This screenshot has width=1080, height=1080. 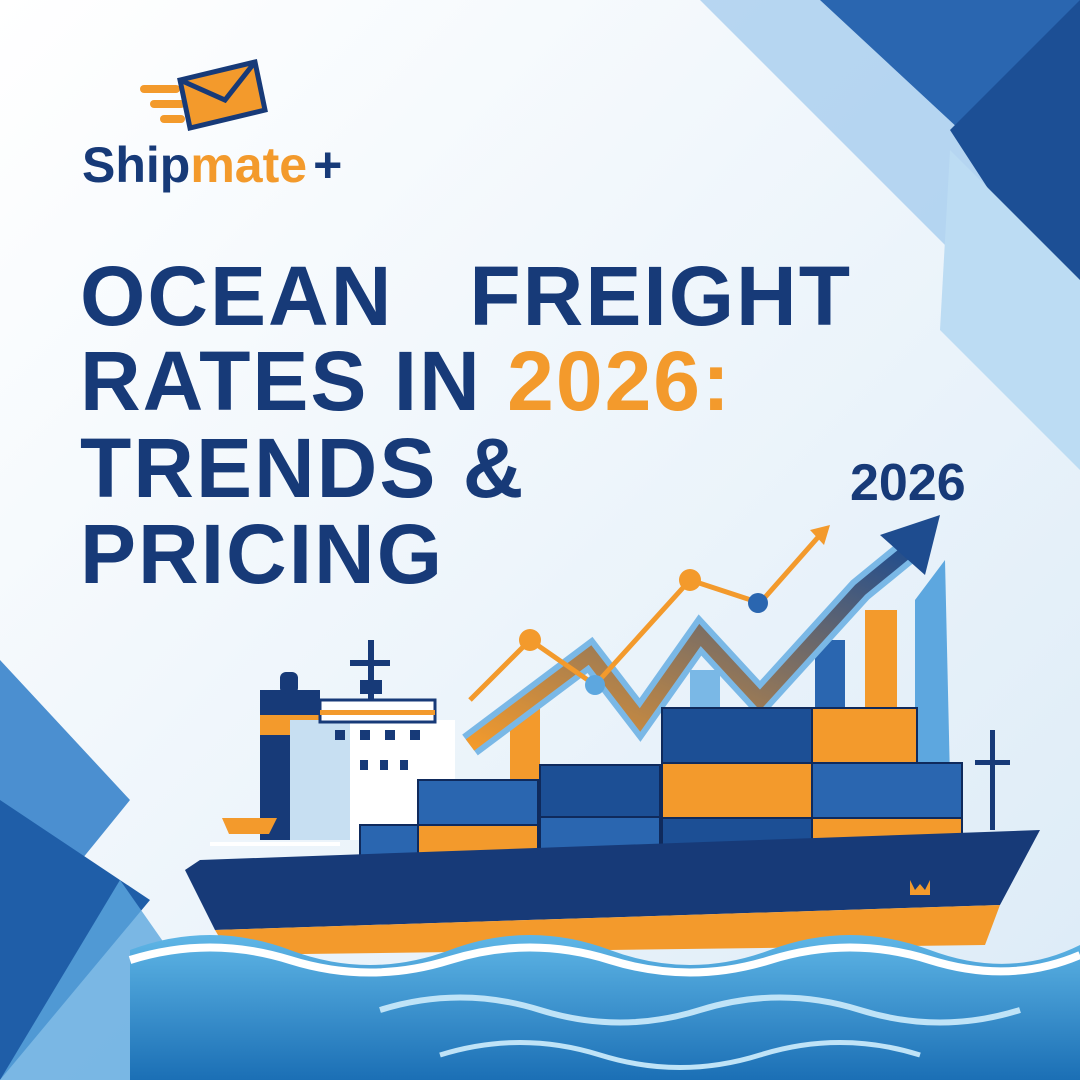 I want to click on headline-line: OCEAN FREIGHT, so click(x=466, y=296).